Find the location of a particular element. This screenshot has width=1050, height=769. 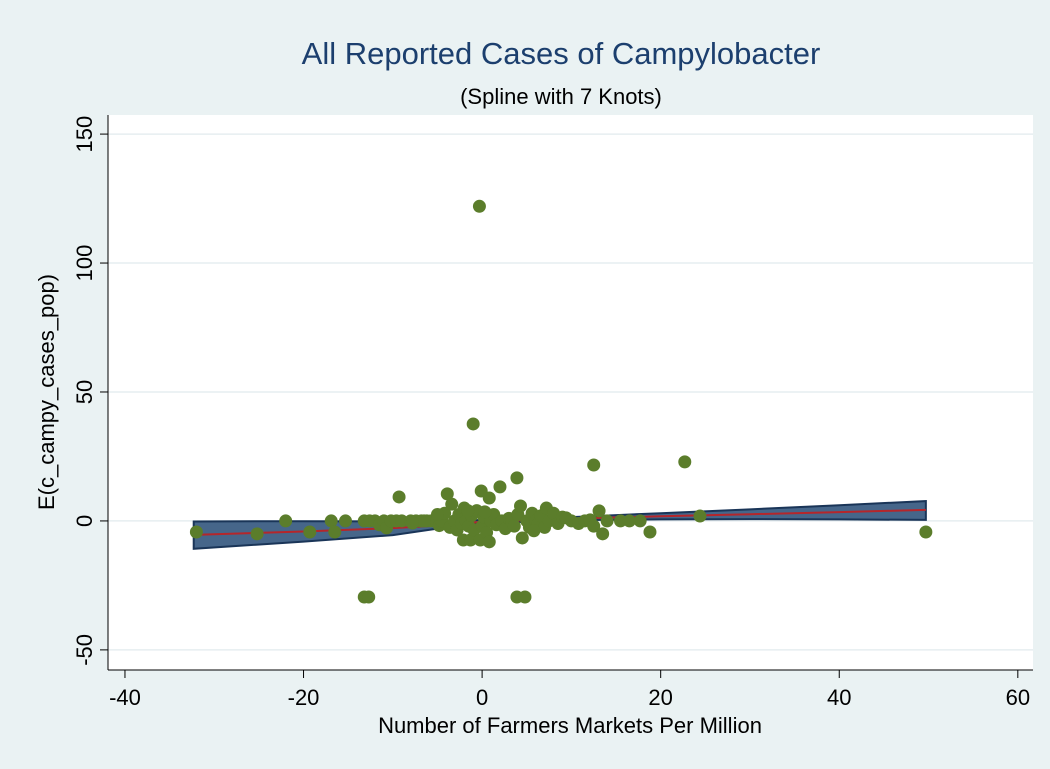

y-tick-label: -50 is located at coordinates (84, 650).